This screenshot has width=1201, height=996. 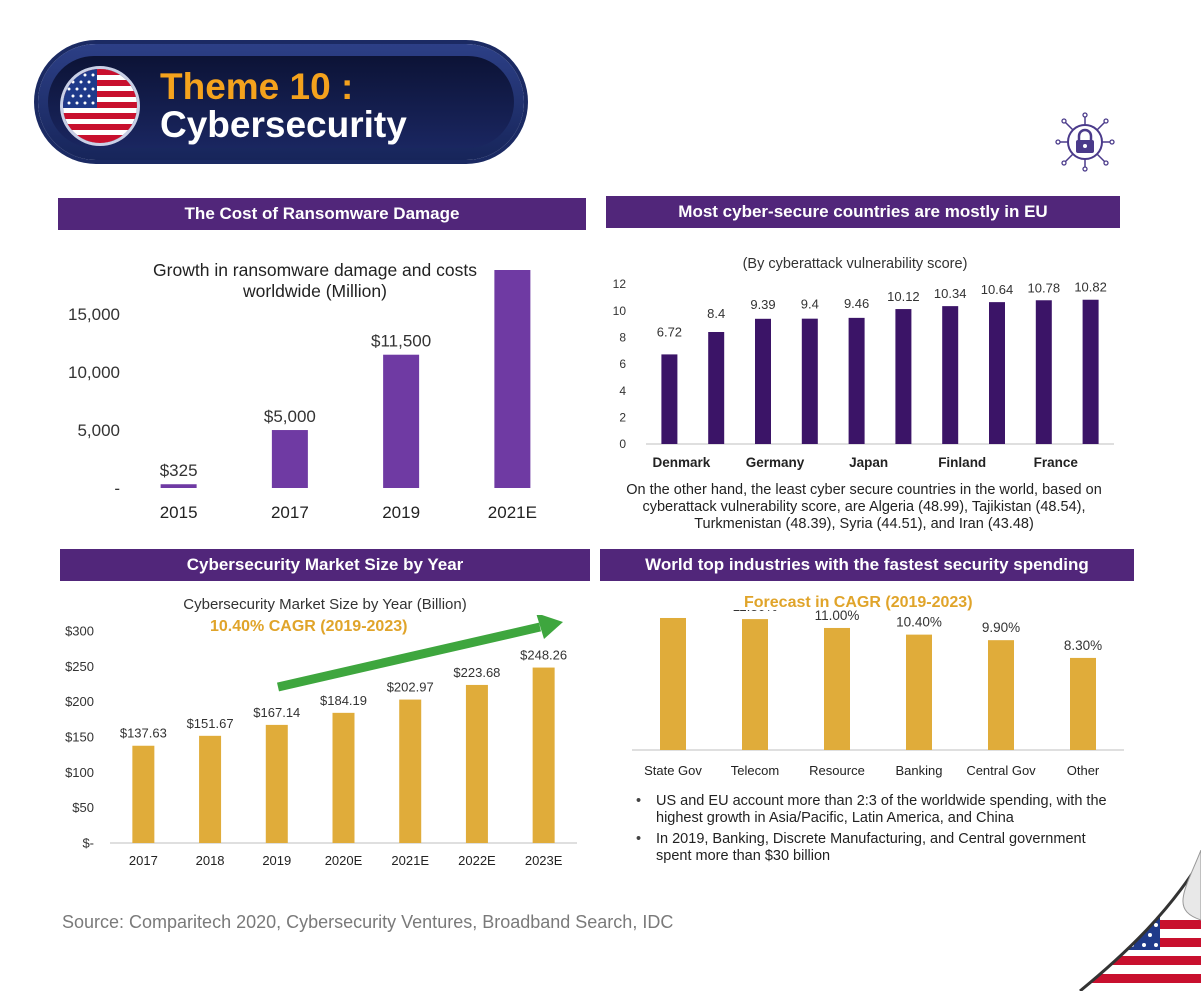 What do you see at coordinates (620, 311) in the screenshot?
I see `y-tick-label: 10` at bounding box center [620, 311].